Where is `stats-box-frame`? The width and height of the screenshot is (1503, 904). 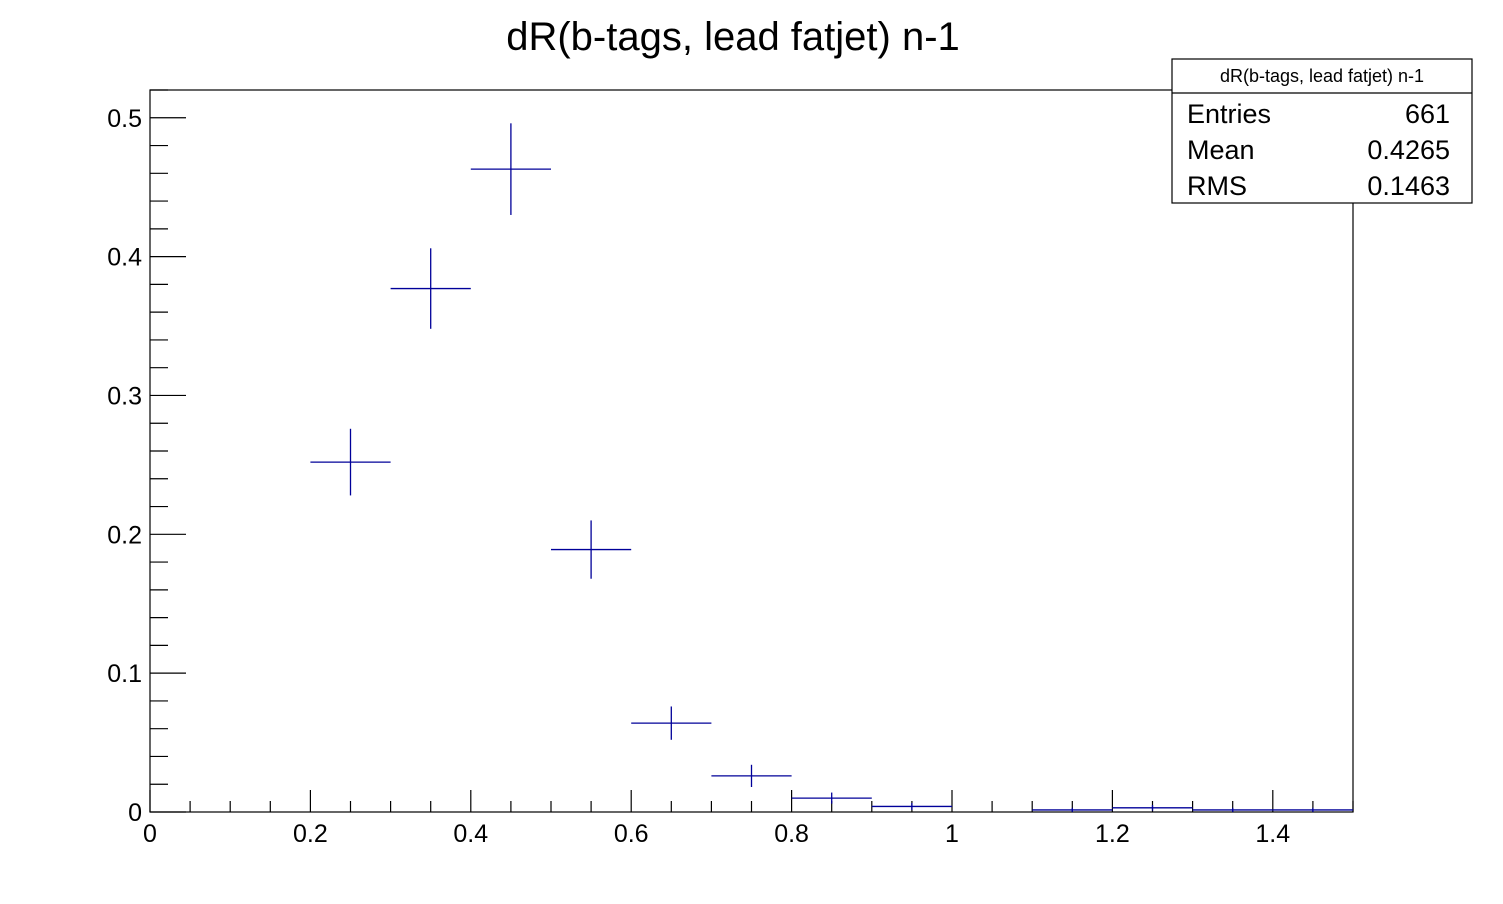
stats-box-frame is located at coordinates (1322, 131).